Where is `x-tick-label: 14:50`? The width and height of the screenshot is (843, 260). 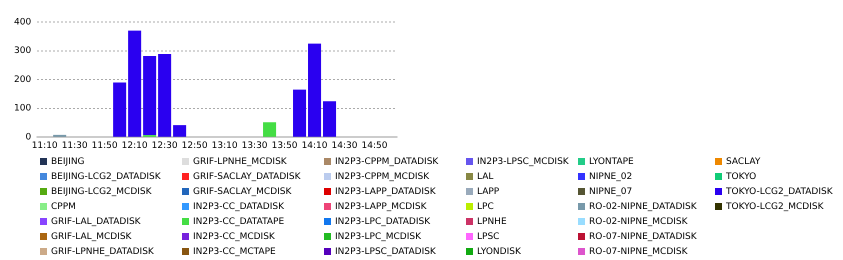 x-tick-label: 14:50 is located at coordinates (375, 145).